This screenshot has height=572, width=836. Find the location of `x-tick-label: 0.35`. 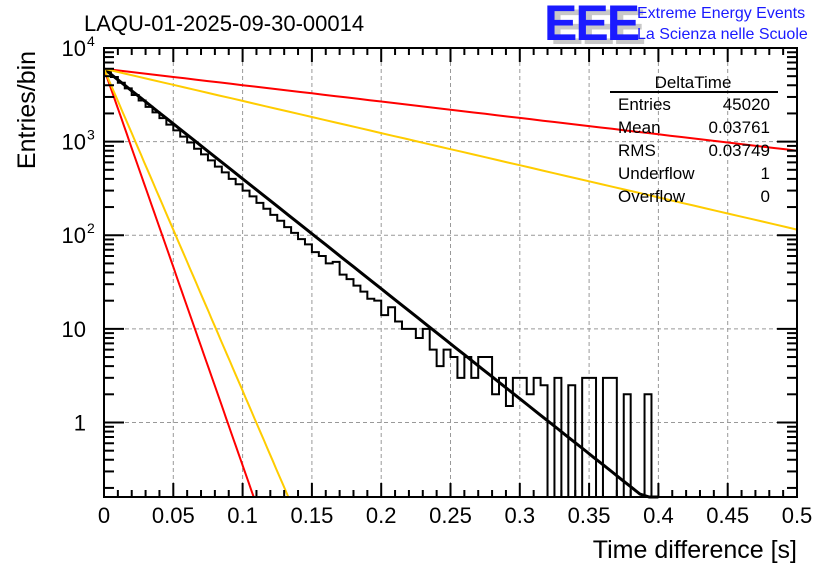

x-tick-label: 0.35 is located at coordinates (589, 515).